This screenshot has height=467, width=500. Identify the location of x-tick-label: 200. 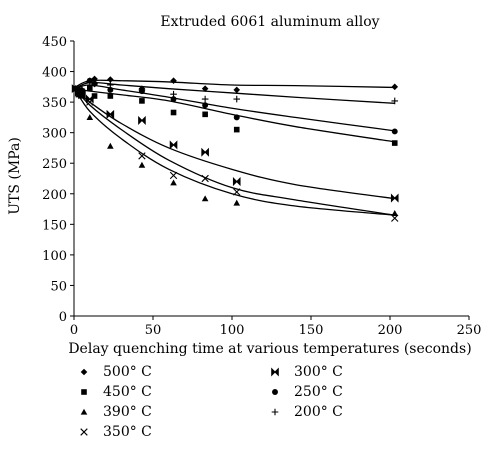
(390, 330).